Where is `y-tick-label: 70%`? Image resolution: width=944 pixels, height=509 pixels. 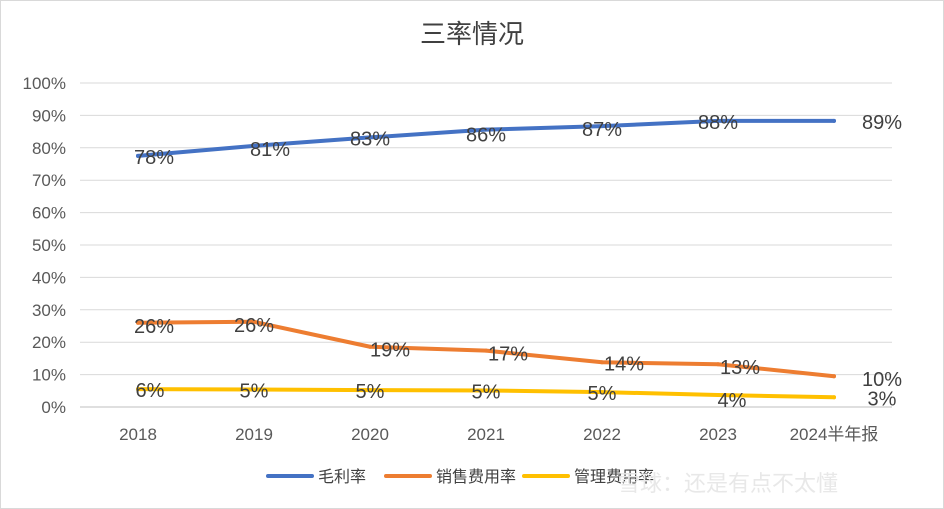
y-tick-label: 70% is located at coordinates (49, 180).